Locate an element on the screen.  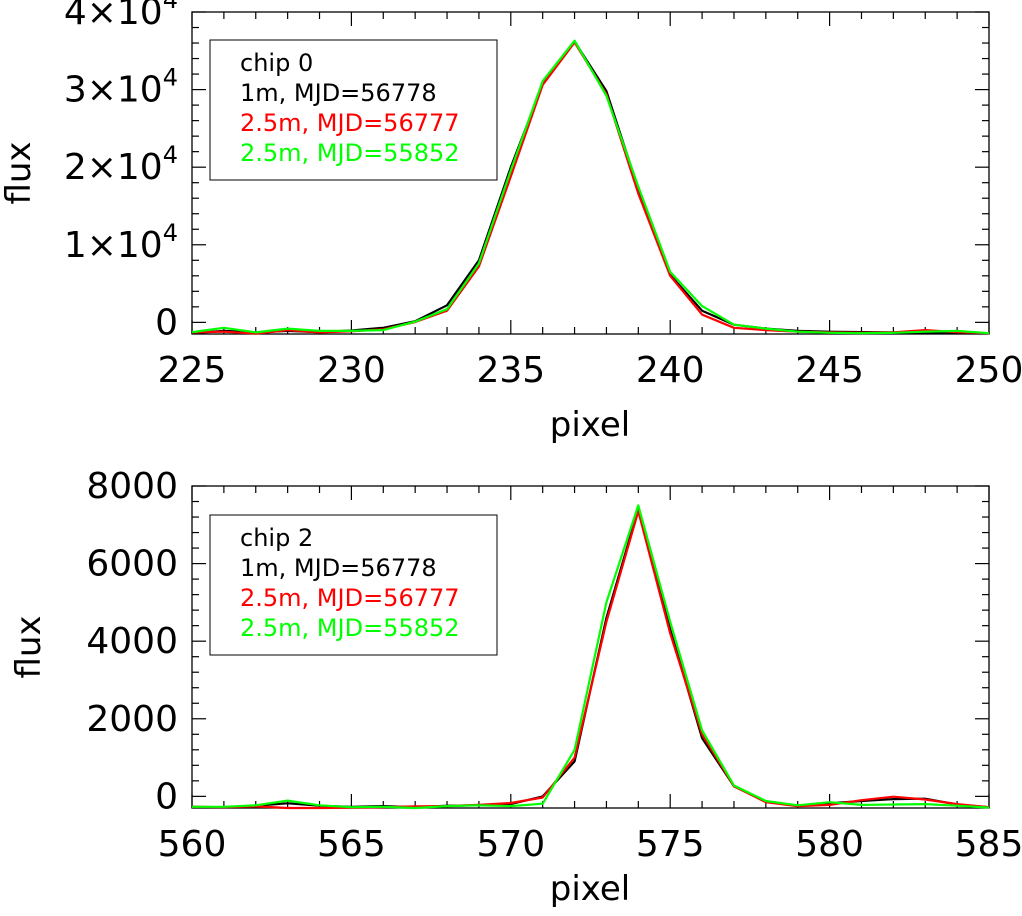
y-tick-label: 2000 is located at coordinates (132, 719).